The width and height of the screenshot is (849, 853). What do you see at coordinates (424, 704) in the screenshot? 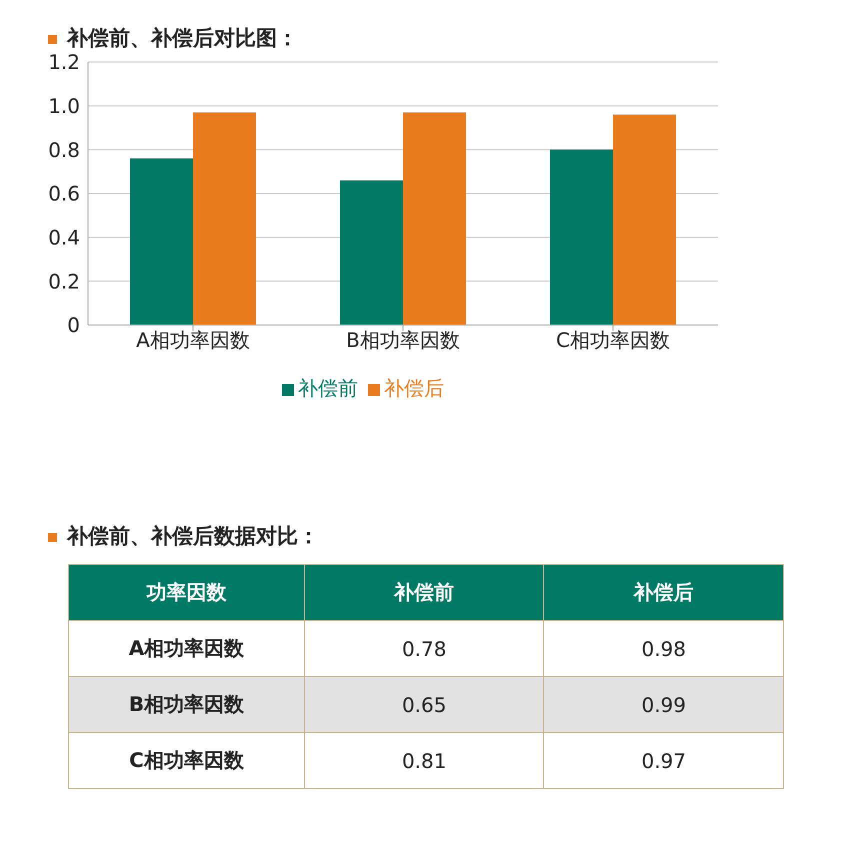
I see `text: 0.65` at bounding box center [424, 704].